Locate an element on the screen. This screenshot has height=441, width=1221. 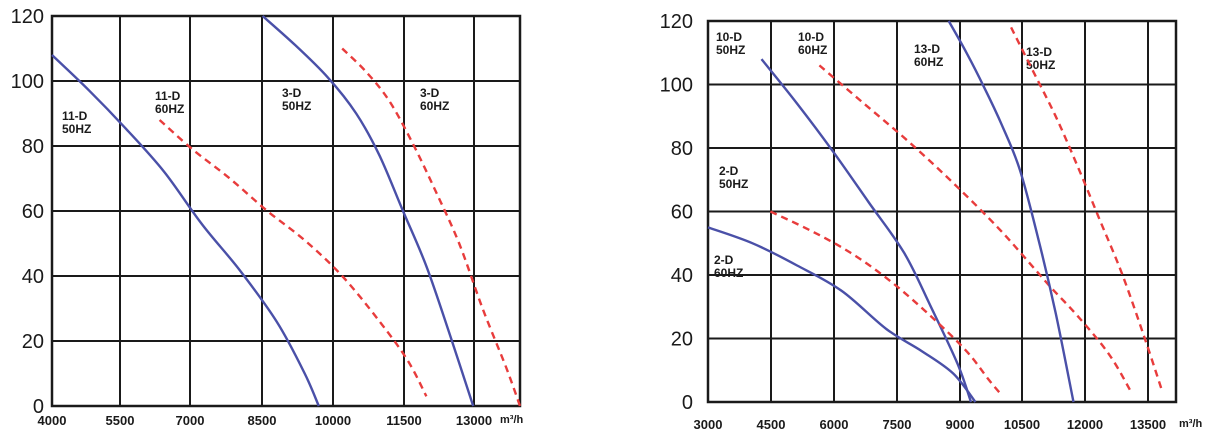
x-tick-label: 5500 is located at coordinates (120, 420).